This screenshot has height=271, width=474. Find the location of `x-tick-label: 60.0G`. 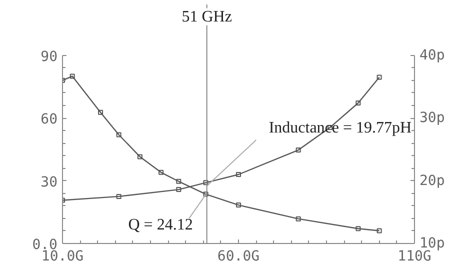

x-tick-label: 60.0G is located at coordinates (238, 256).